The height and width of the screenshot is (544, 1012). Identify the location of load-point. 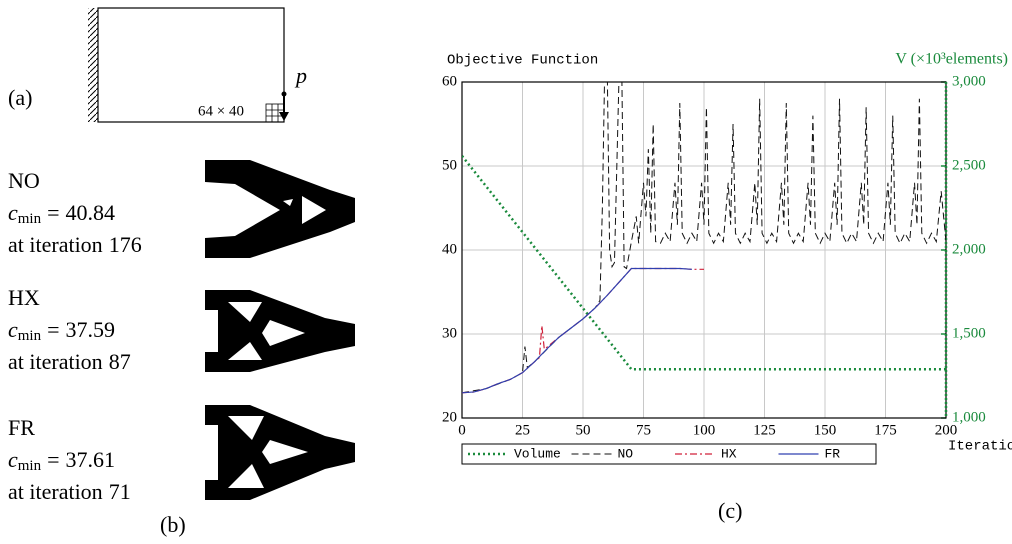
(284, 94).